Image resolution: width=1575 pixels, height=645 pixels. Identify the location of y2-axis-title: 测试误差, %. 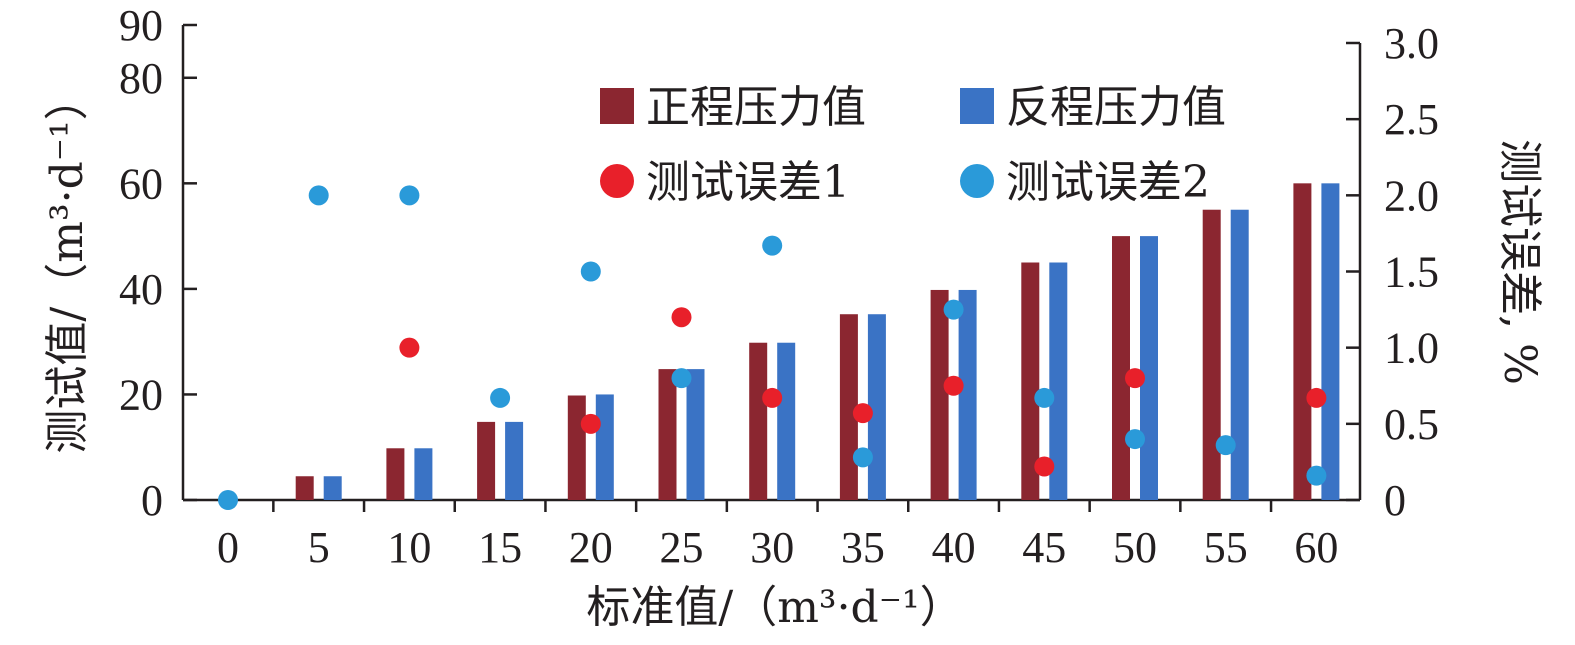
(1519, 262).